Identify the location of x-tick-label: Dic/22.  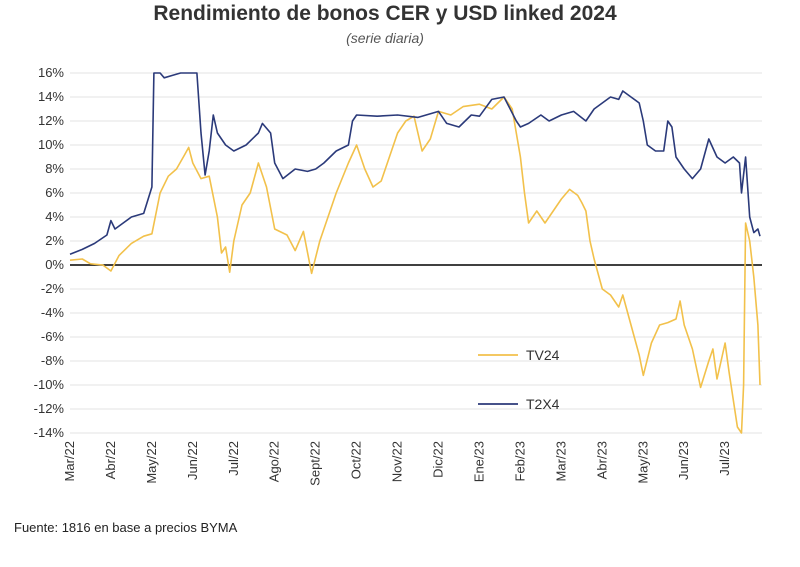
(438, 459).